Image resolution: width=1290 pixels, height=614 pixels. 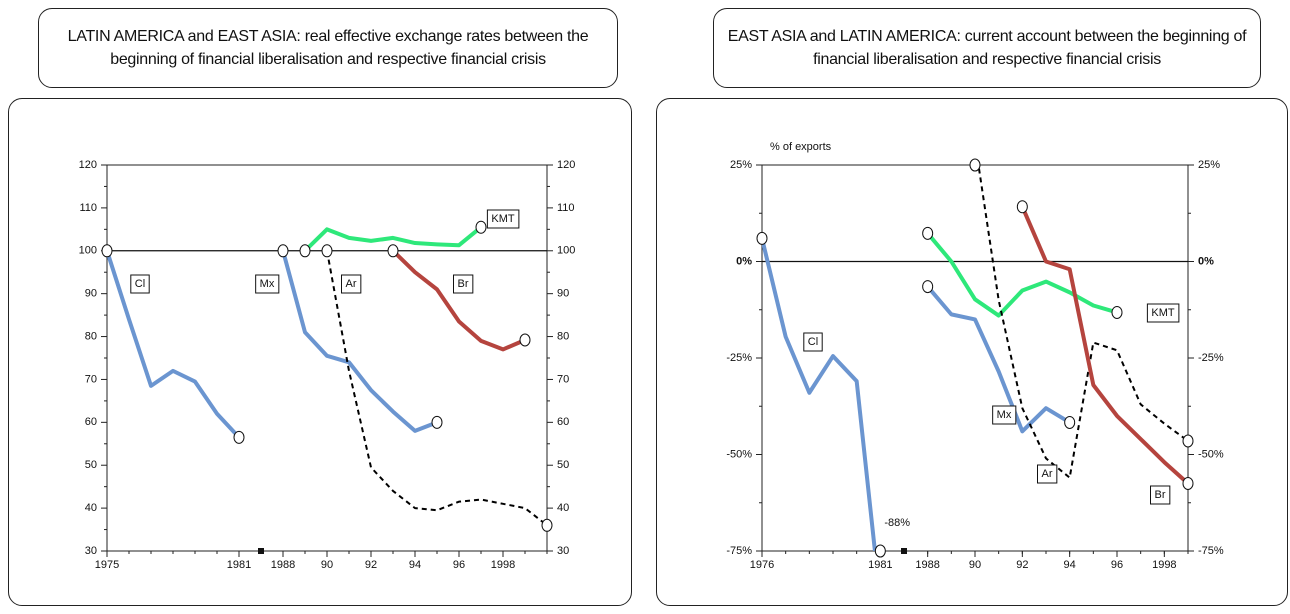 I want to click on series-label: KMT, so click(x=1163, y=313).